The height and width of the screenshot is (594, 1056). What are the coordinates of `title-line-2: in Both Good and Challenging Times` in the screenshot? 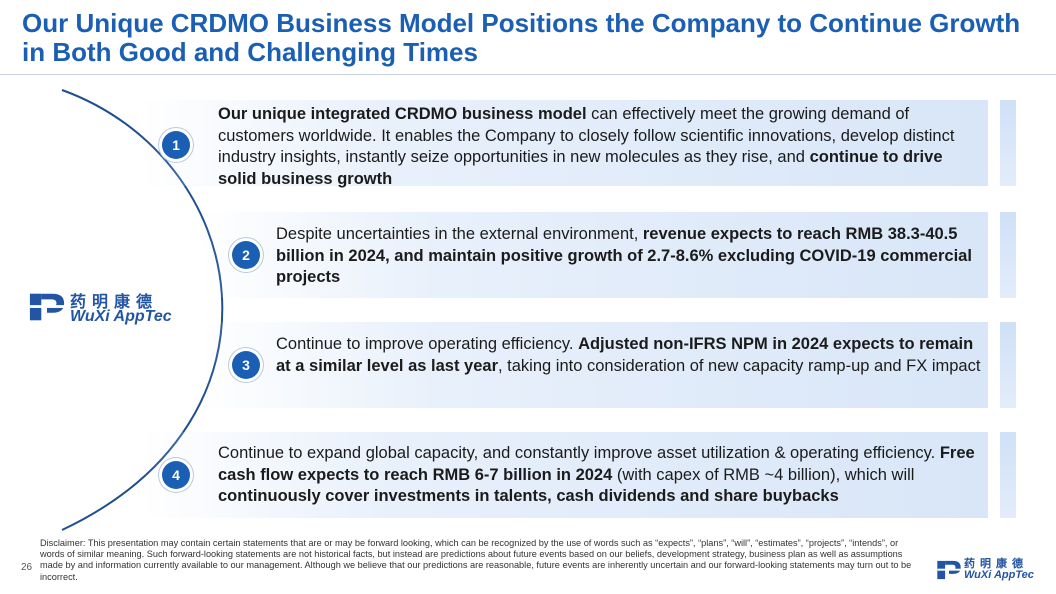 It's located at (250, 52).